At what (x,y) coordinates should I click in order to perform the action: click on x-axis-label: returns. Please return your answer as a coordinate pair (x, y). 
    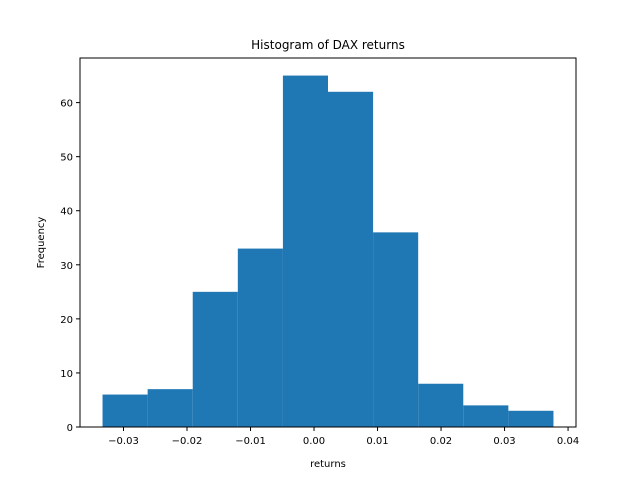
    Looking at the image, I should click on (328, 464).